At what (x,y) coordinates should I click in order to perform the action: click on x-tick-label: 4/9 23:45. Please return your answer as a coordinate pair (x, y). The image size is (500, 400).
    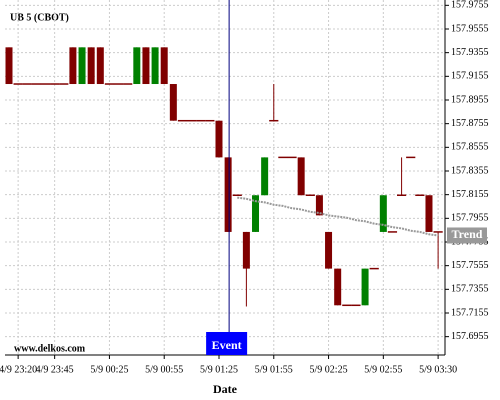
    Looking at the image, I should click on (55, 369).